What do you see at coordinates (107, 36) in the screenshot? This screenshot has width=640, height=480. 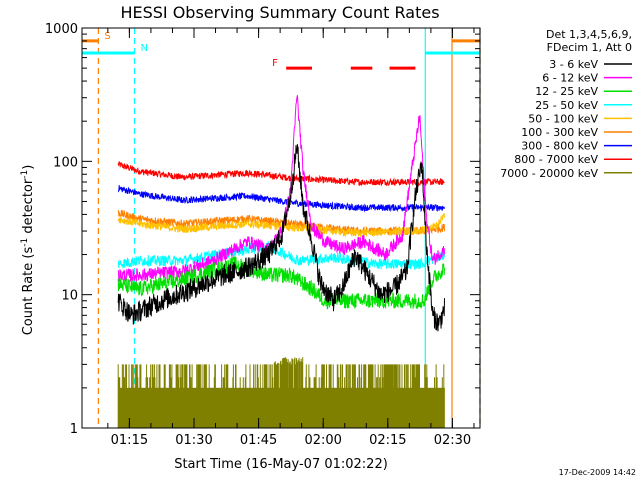 I see `flag-label-s: S` at bounding box center [107, 36].